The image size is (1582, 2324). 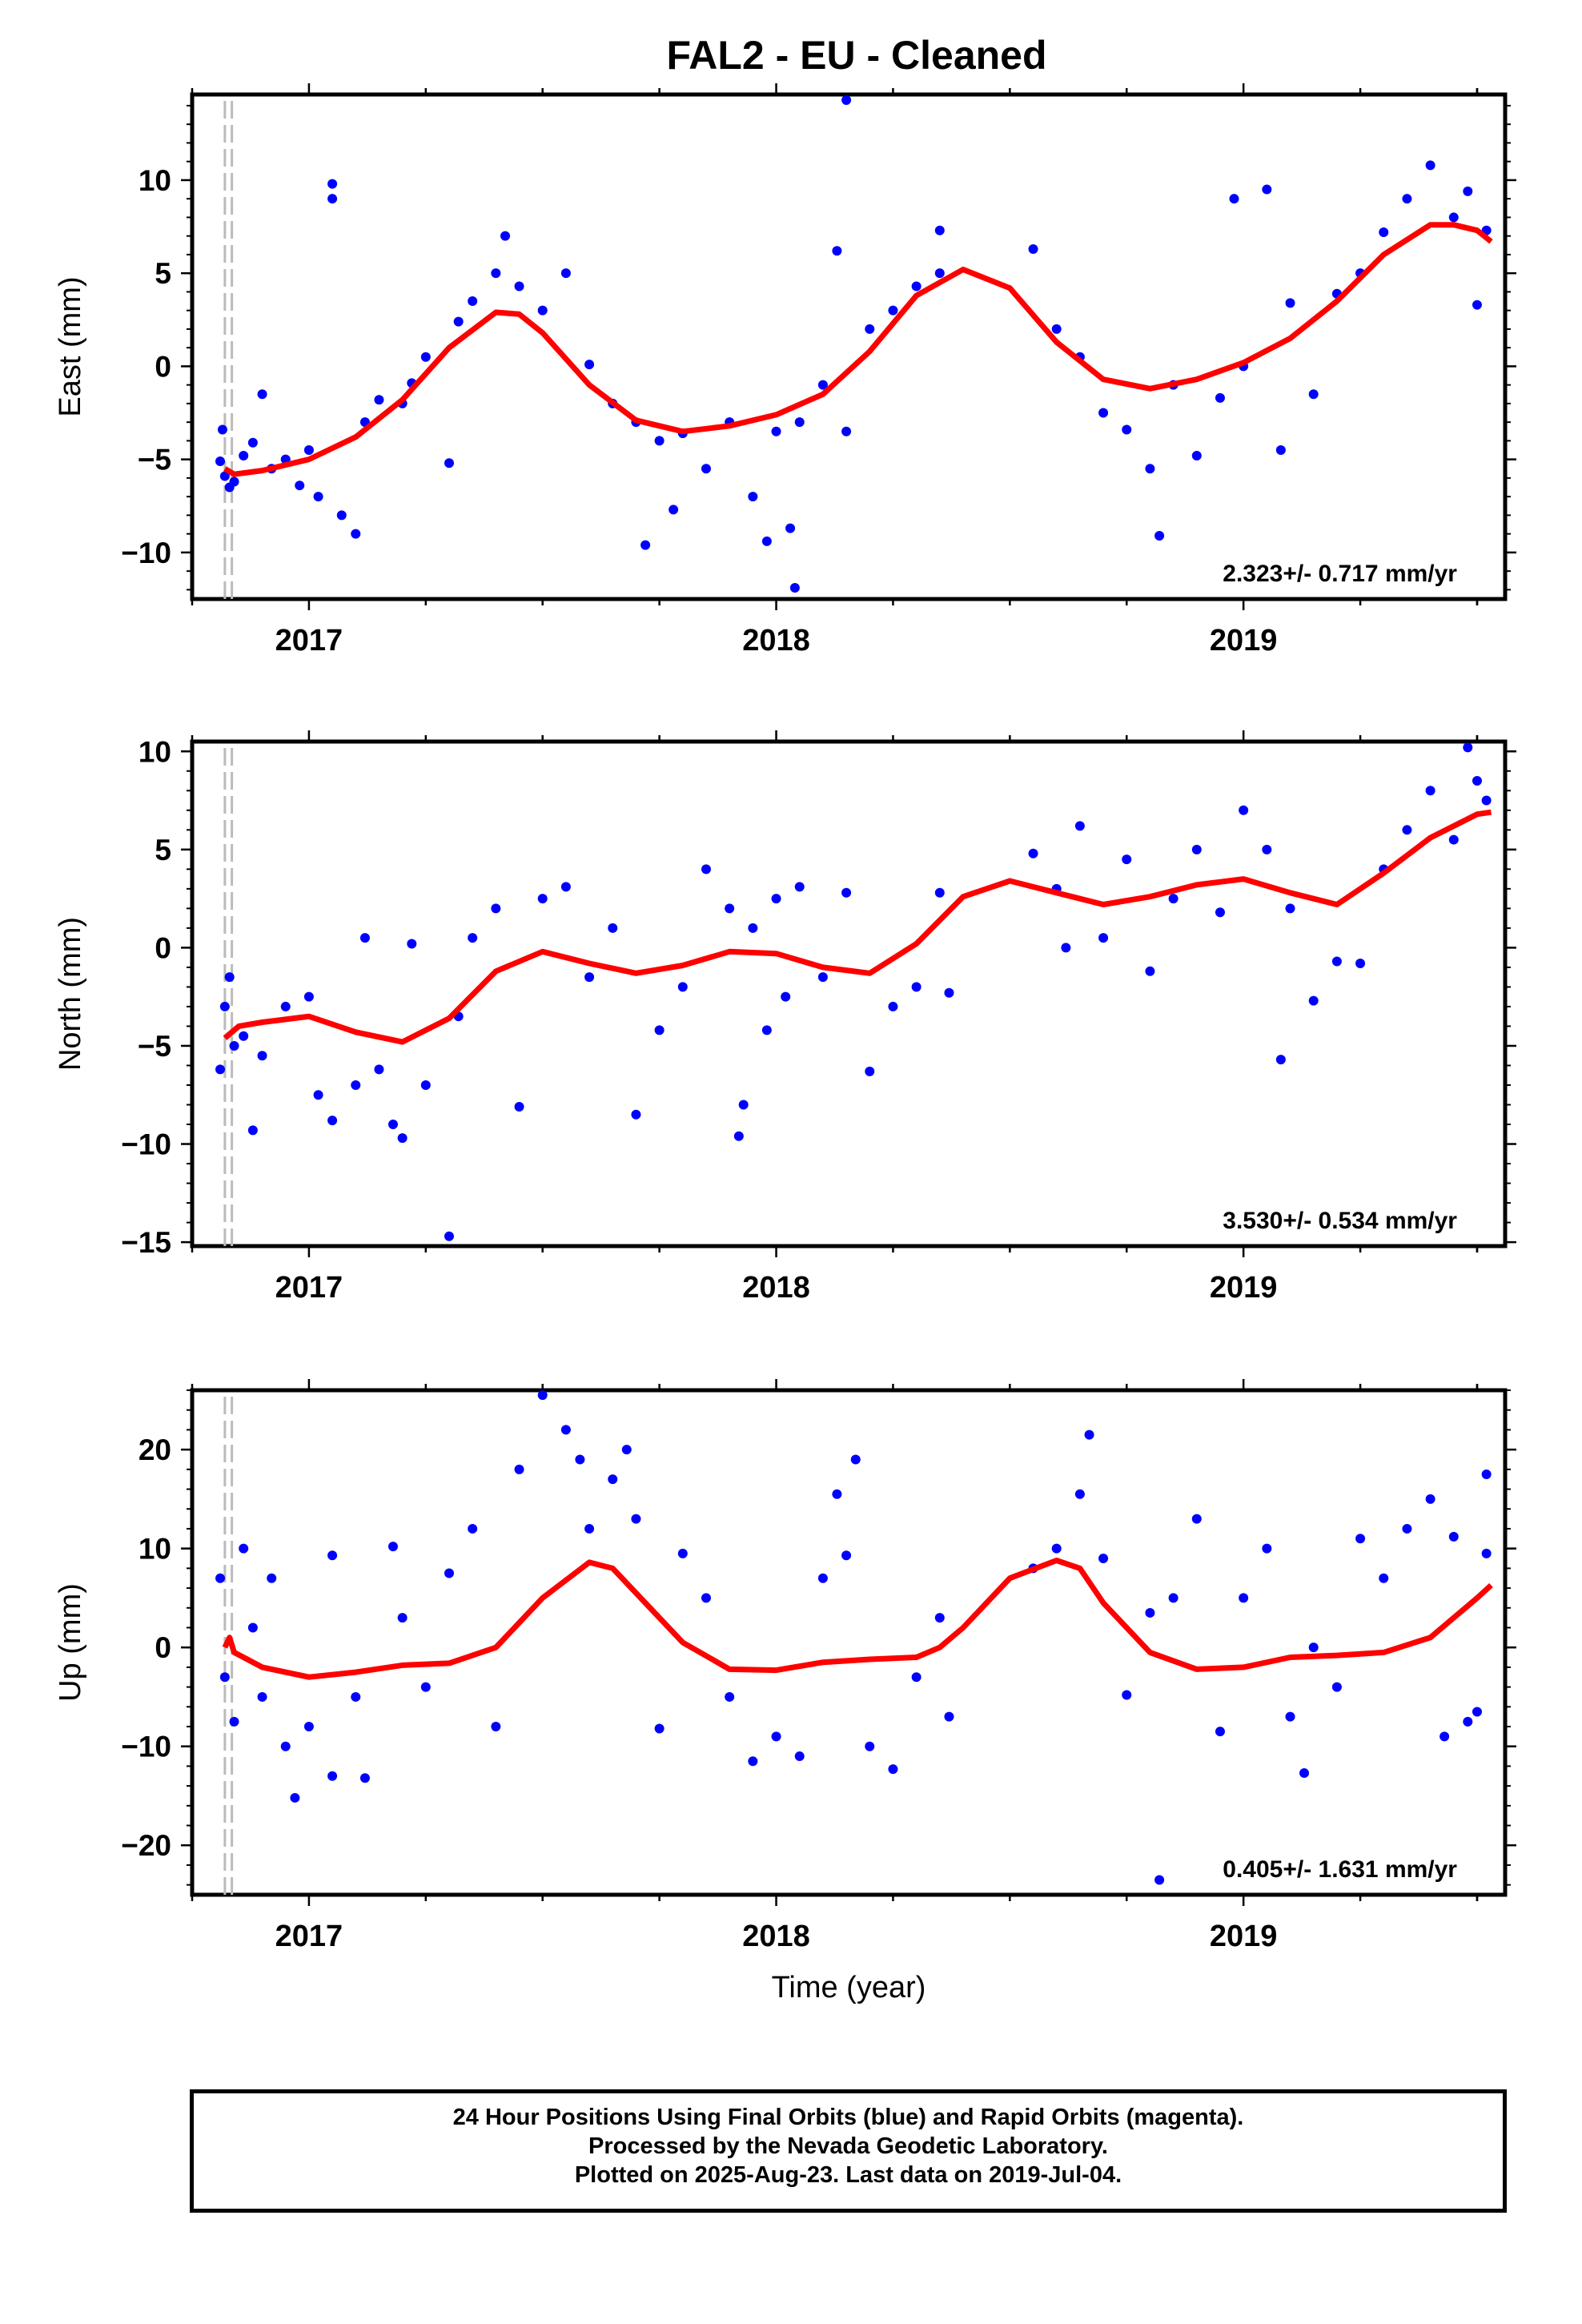 I want to click on x-tick-label: 2019, so click(x=1244, y=1936).